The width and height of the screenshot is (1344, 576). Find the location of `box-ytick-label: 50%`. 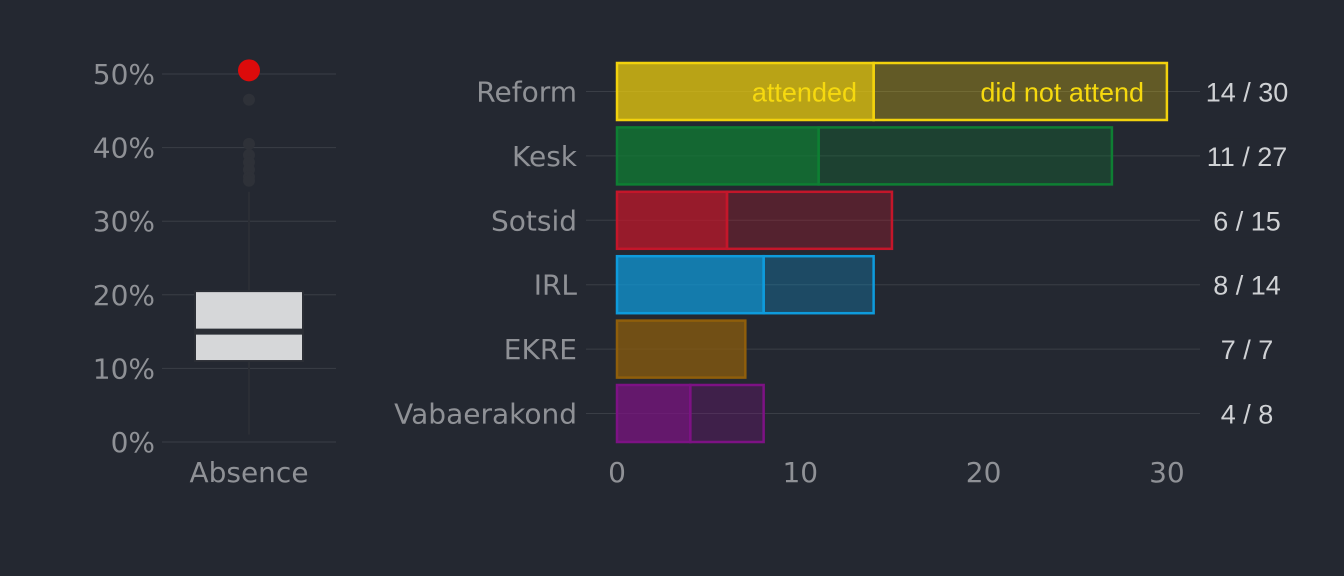

box-ytick-label: 50% is located at coordinates (124, 74).